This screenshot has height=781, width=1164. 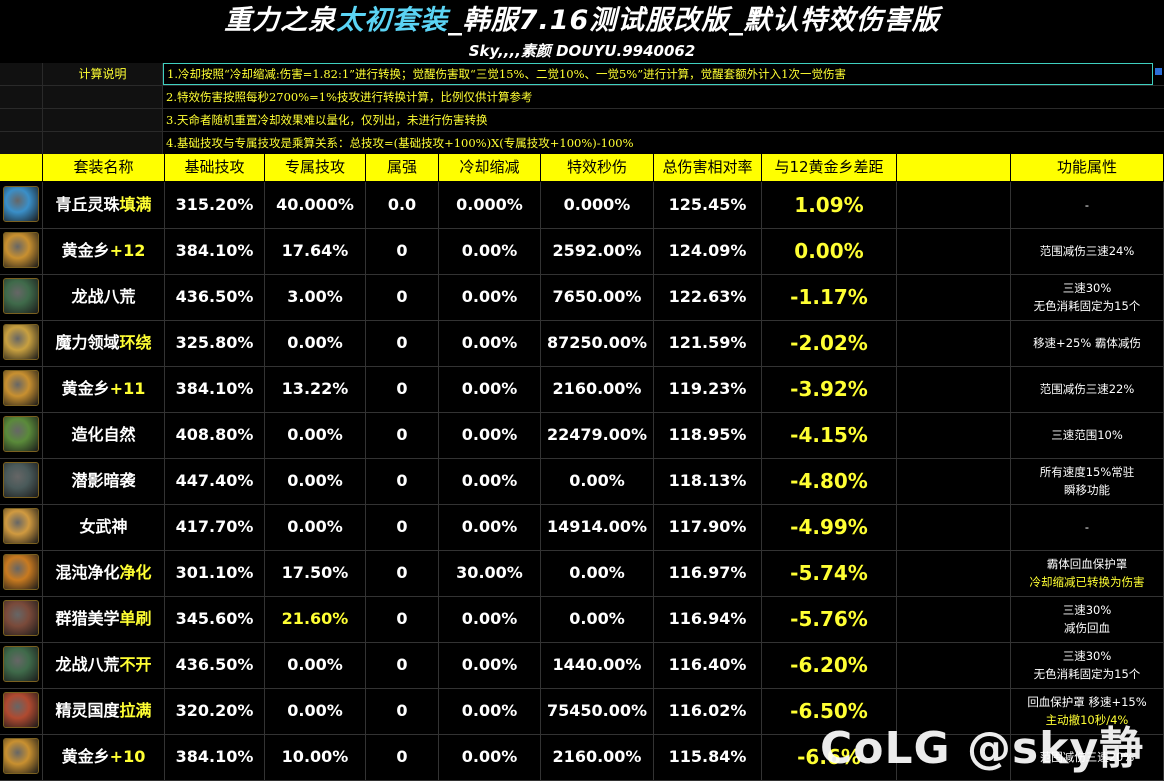 I want to click on cell-base-skill-atk: 315.20%, so click(x=215, y=205).